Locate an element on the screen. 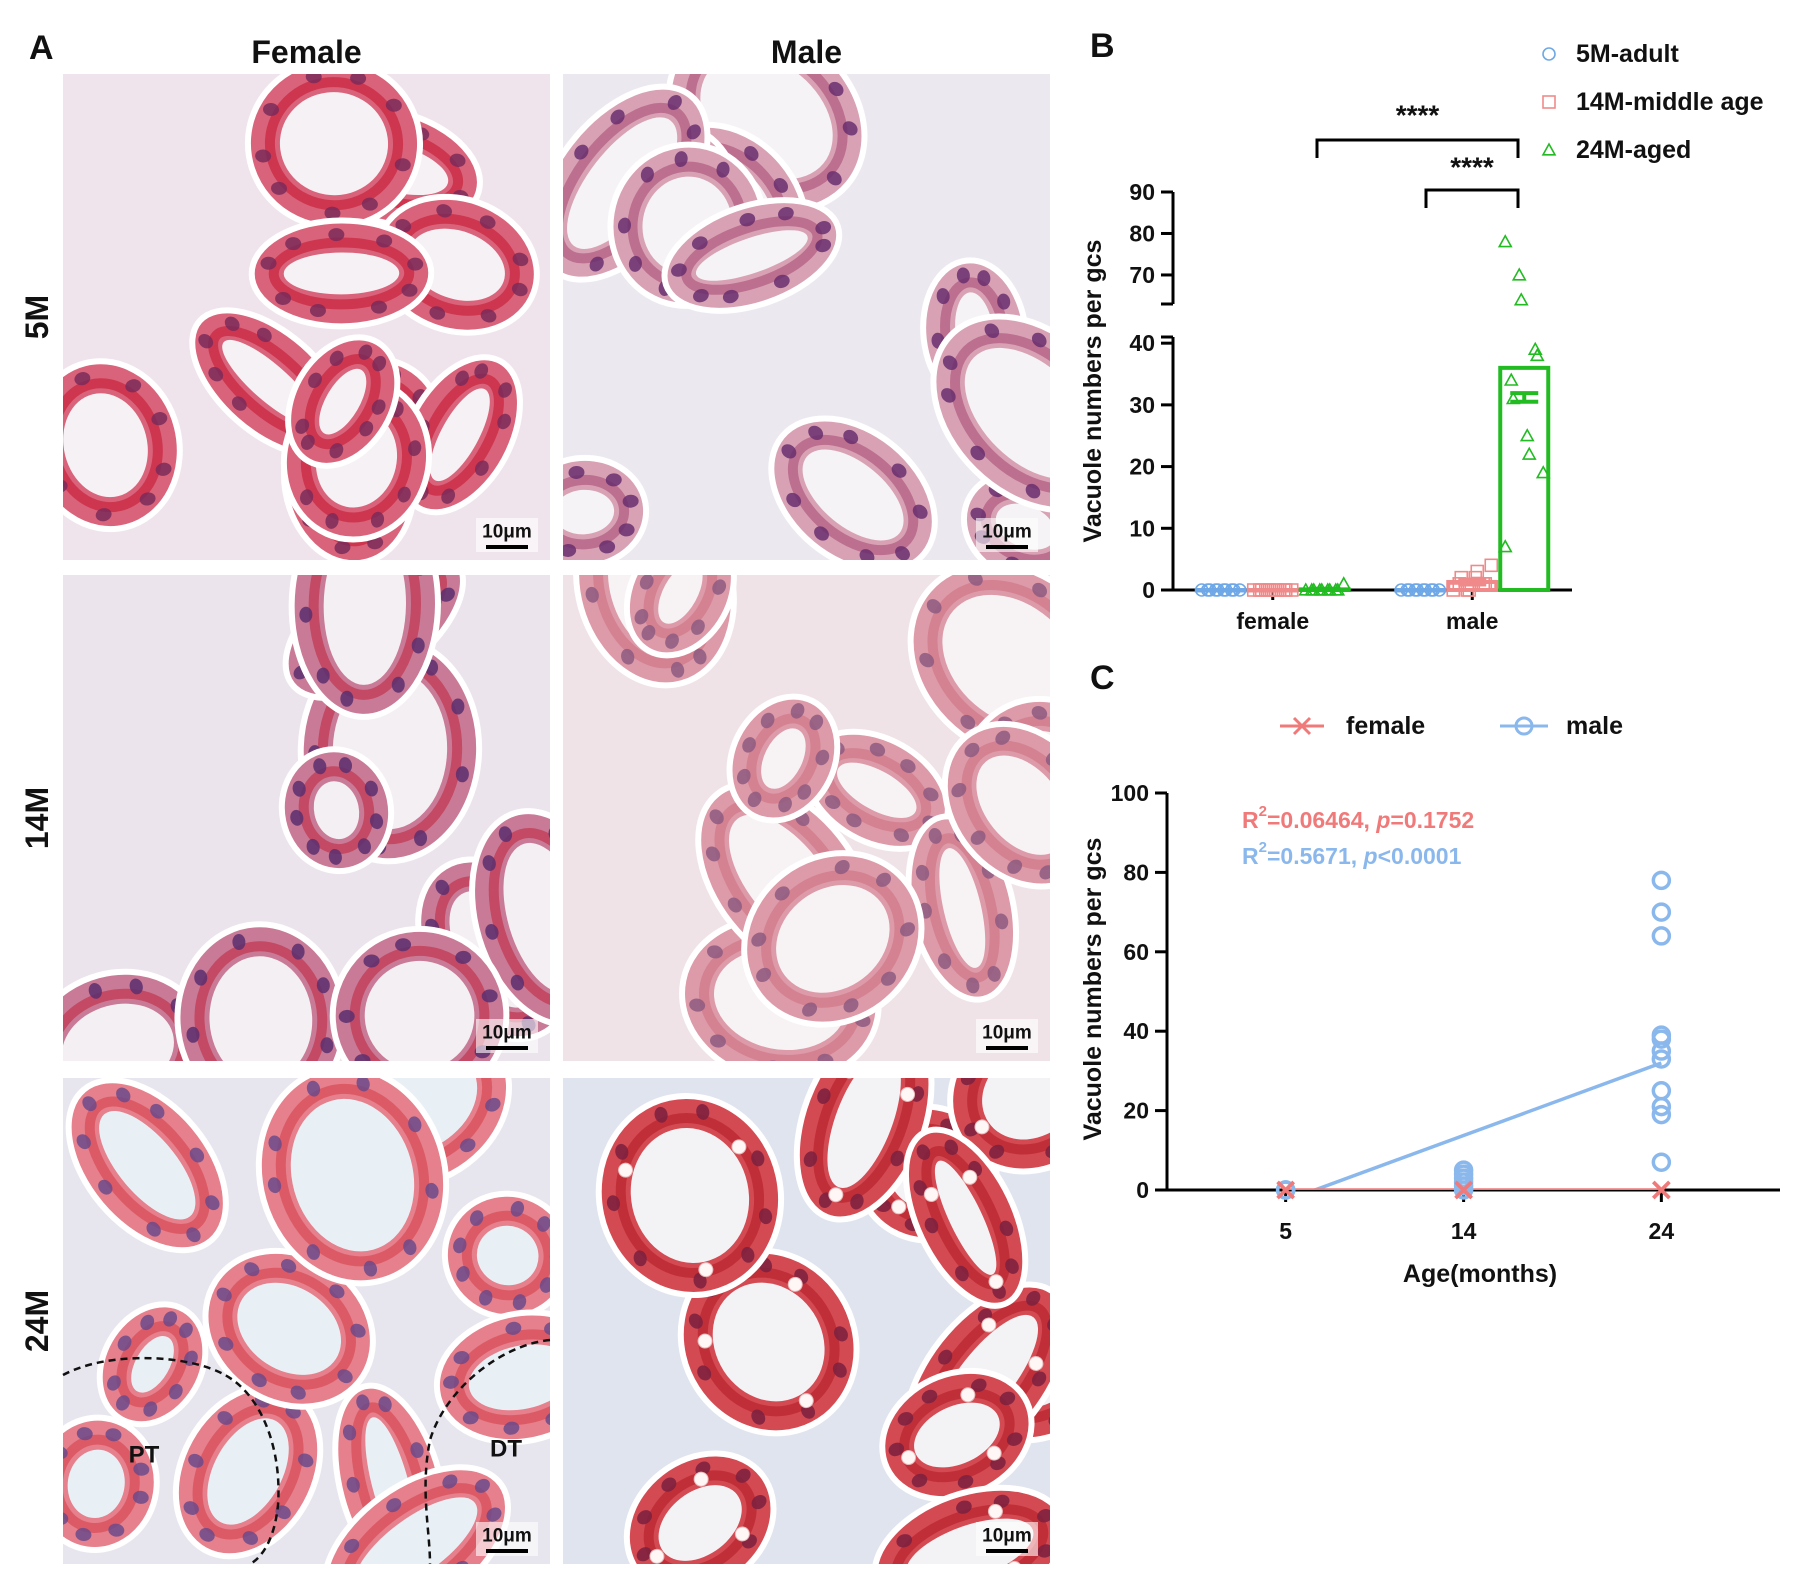  y-tick-label: 0 is located at coordinates (1142, 1190).